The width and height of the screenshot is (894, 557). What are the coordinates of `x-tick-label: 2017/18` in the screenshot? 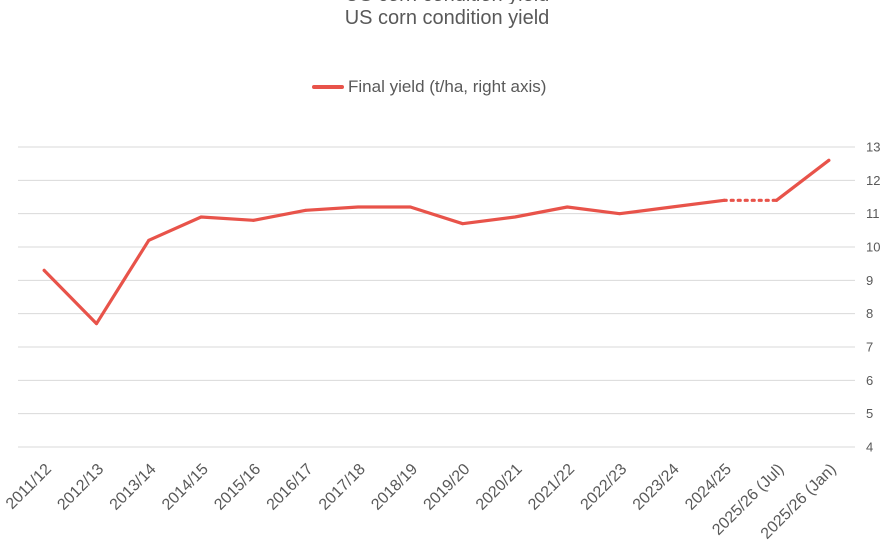 It's located at (342, 487).